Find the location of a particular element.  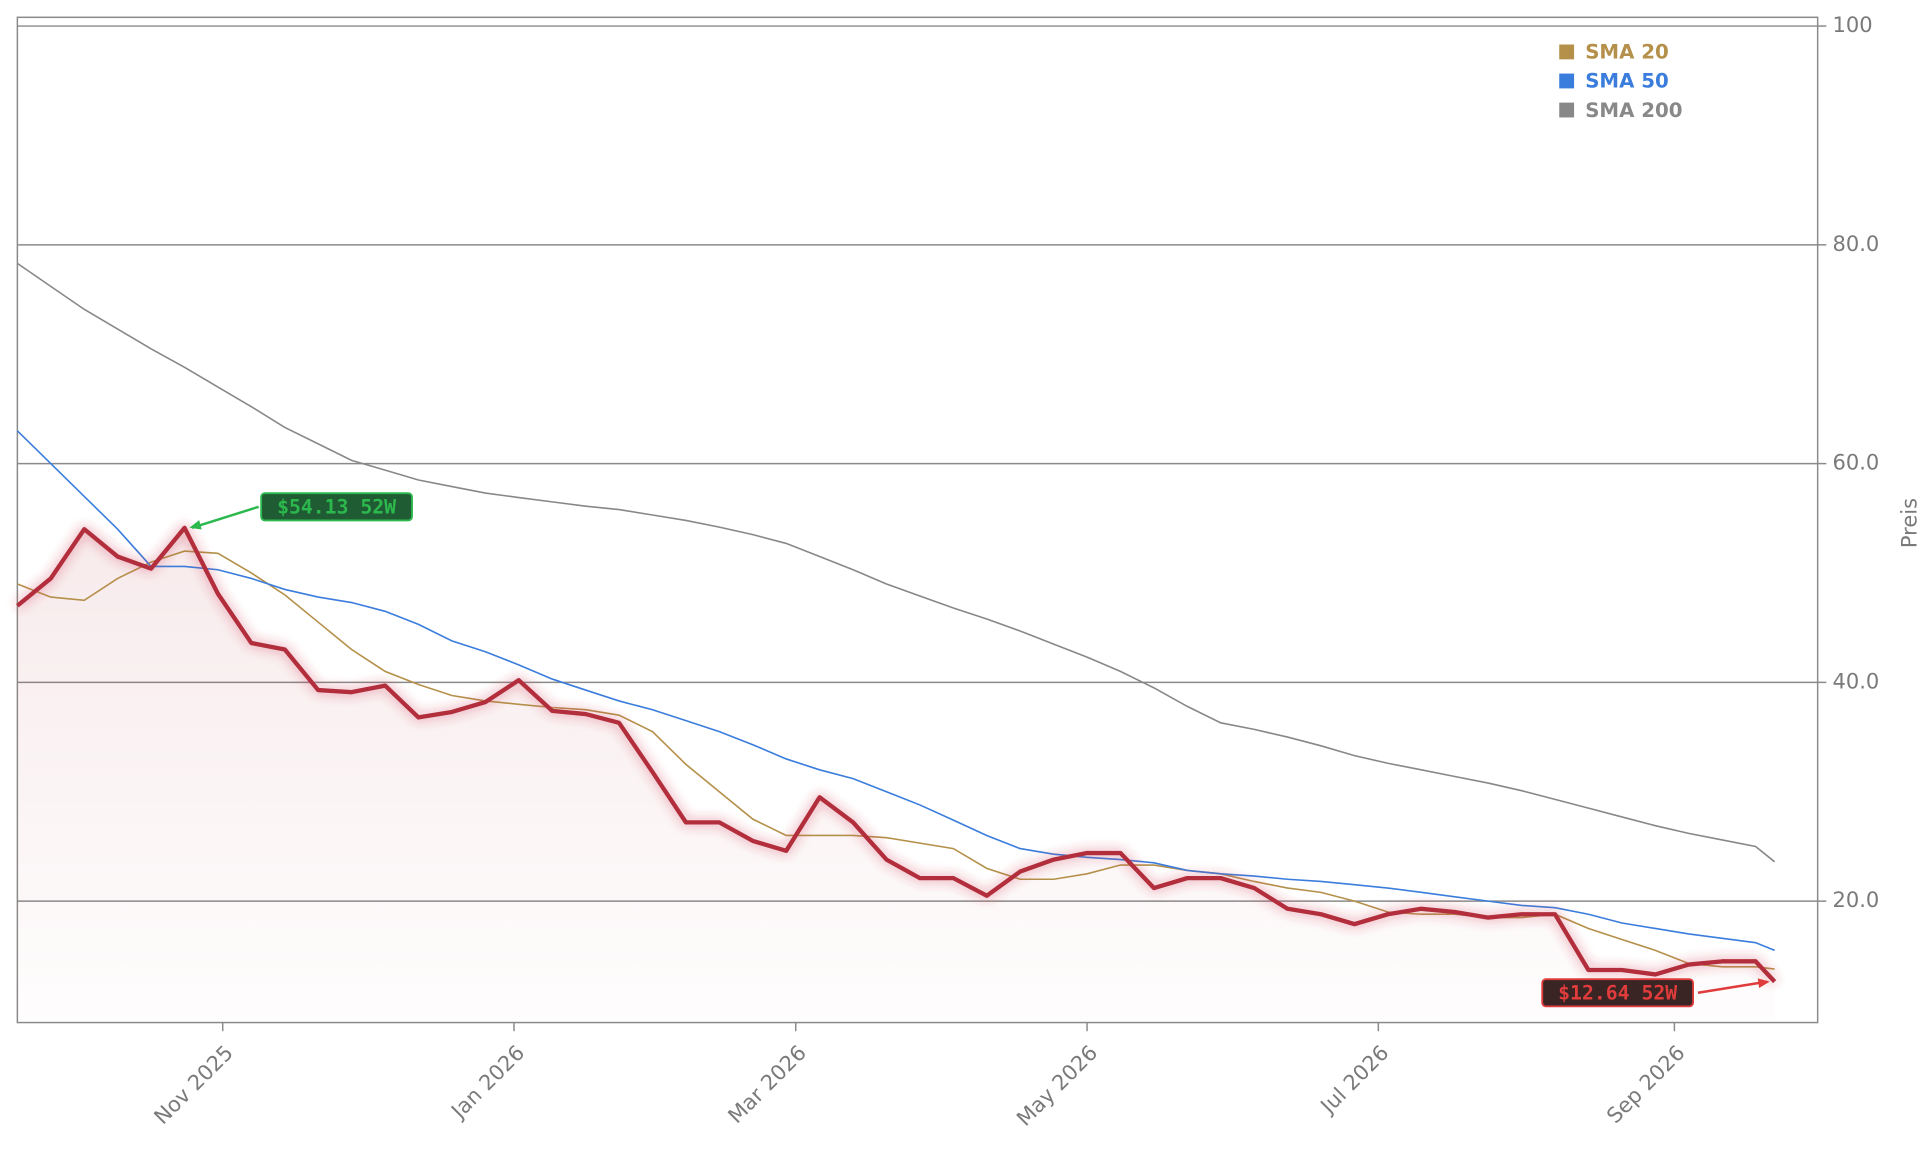

x-tick-label: May 2026 is located at coordinates (1056, 1085).